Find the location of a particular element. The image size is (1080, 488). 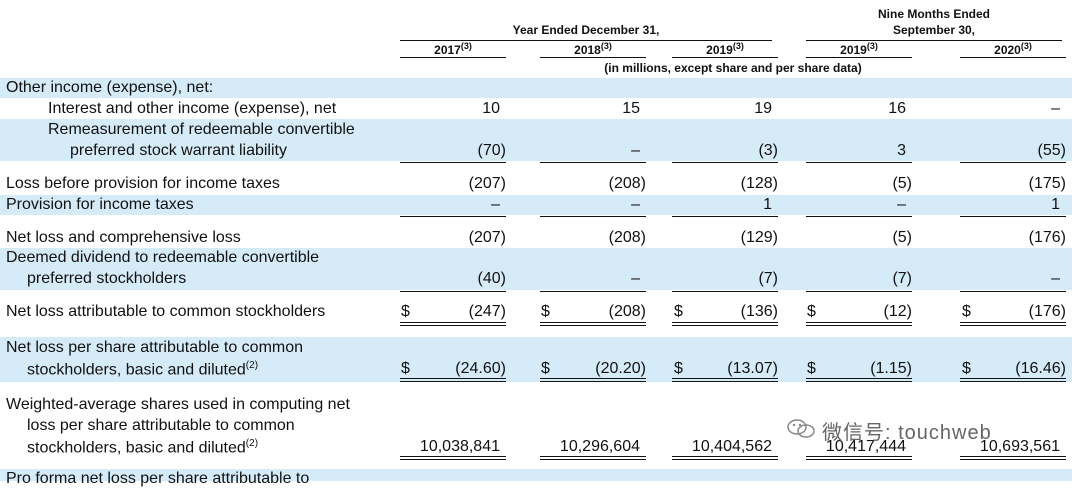

net-loss-2019: (129) is located at coordinates (759, 237).